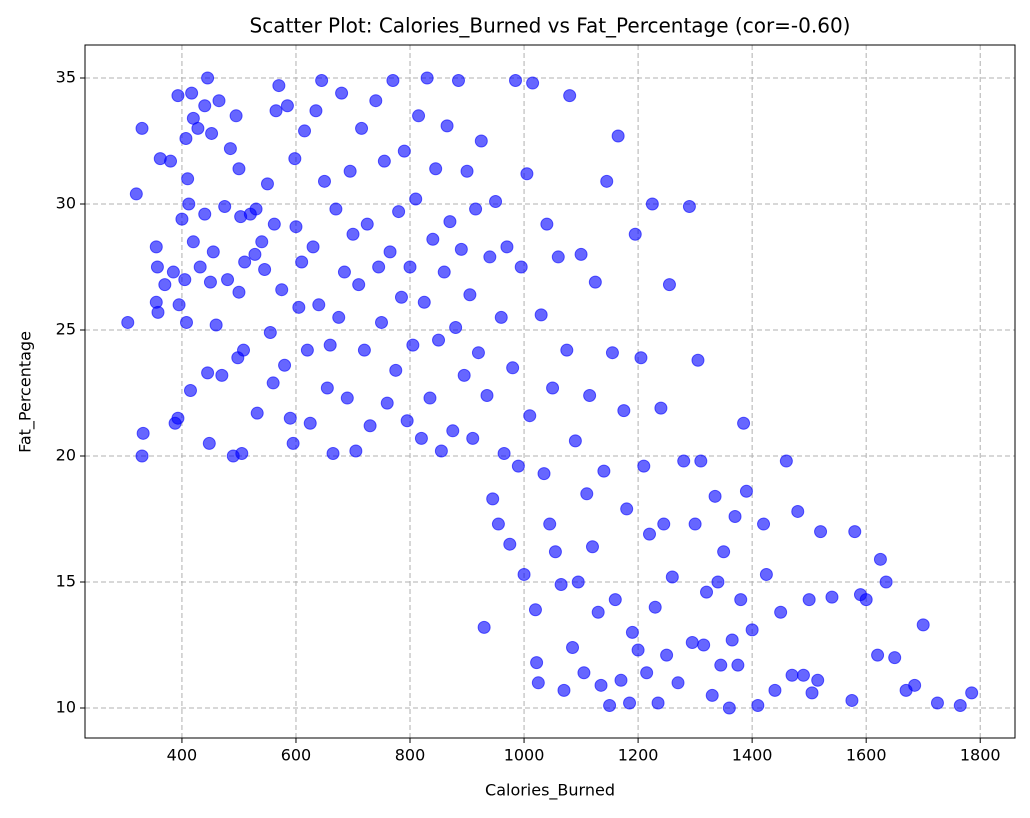  Describe the element at coordinates (638, 755) in the screenshot. I see `x-tick-label: 1200` at that location.